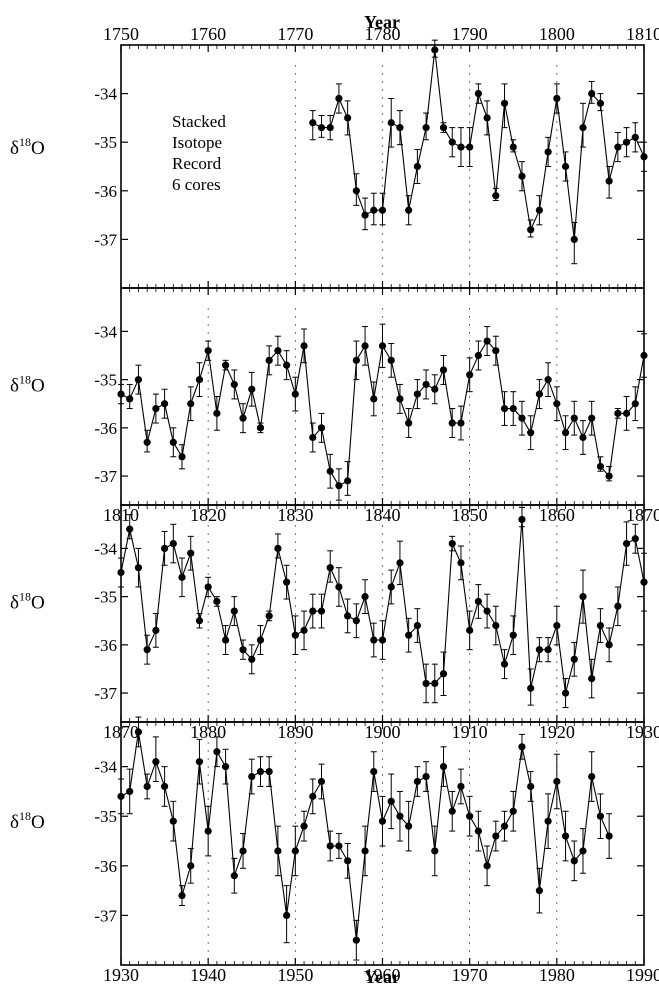 This screenshot has width=659, height=988. What do you see at coordinates (121, 34) in the screenshot?
I see `panel1-xtick-label: 1750` at bounding box center [121, 34].